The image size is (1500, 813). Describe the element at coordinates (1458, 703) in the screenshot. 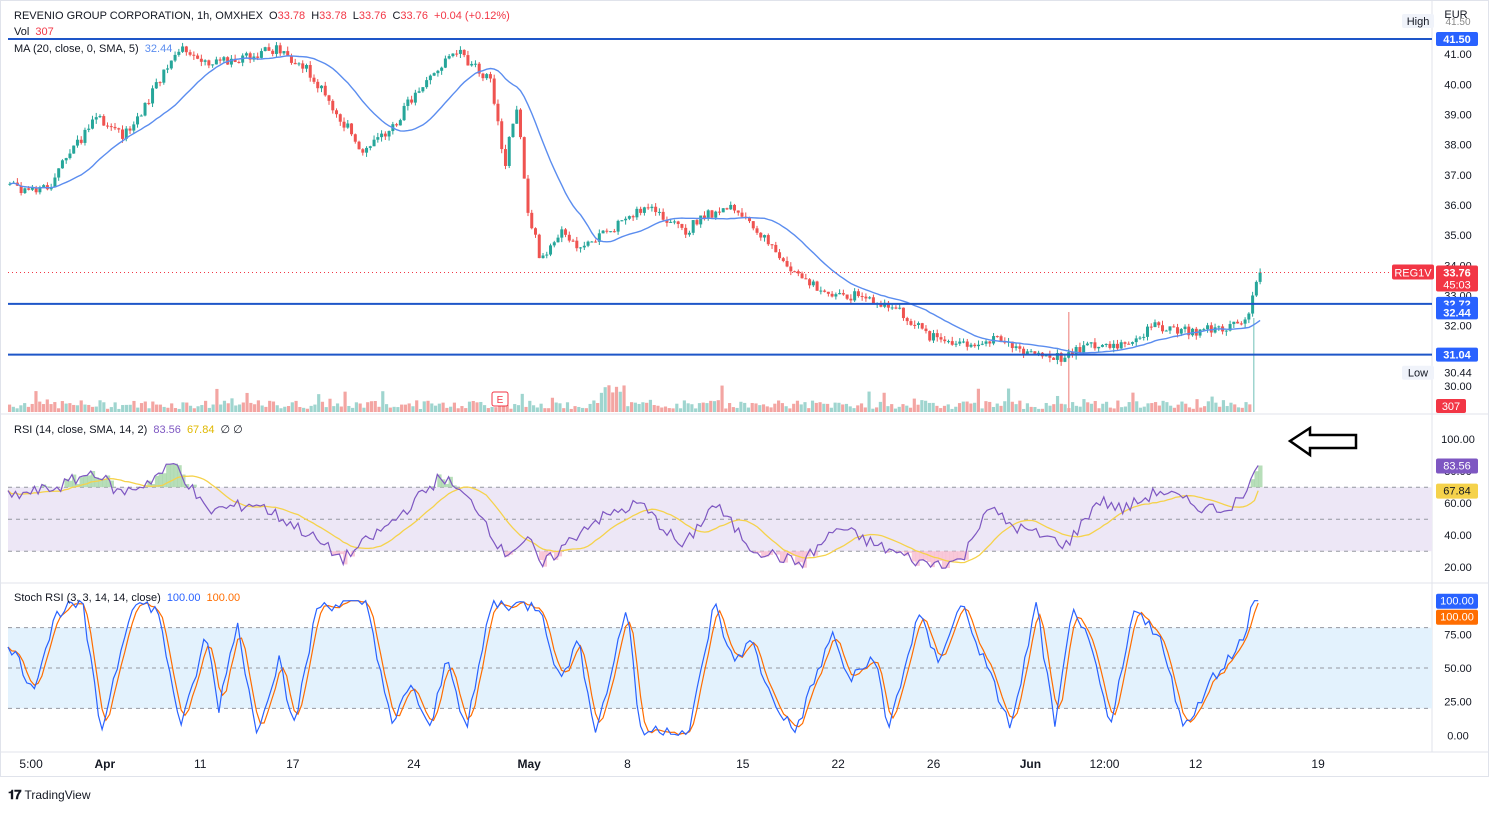

I see `stoch-axis-tick: 25.00` at that location.